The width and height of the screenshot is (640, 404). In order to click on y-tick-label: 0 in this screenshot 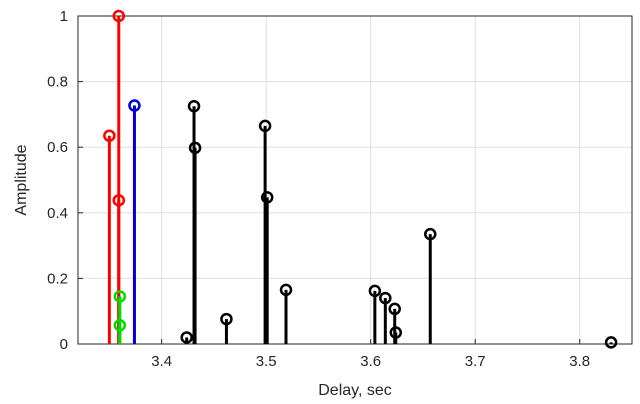, I will do `click(64, 344)`.